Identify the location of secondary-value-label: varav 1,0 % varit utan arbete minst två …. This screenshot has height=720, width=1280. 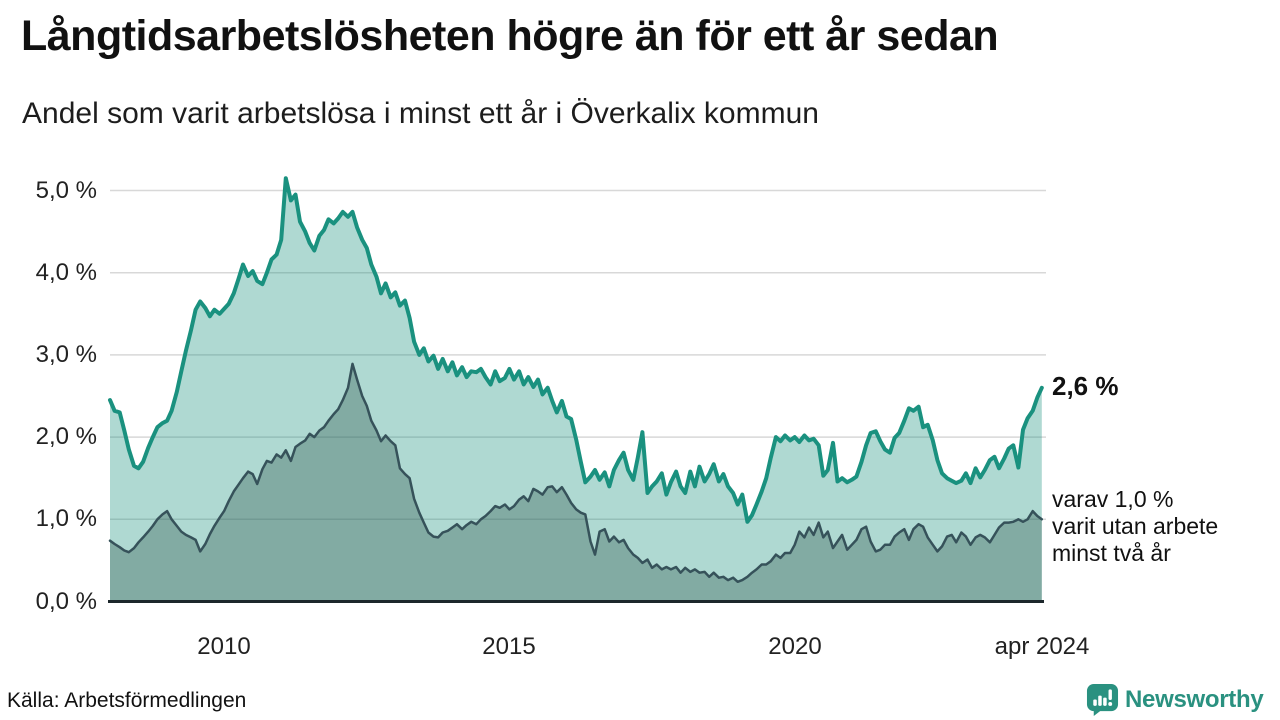
(1135, 526).